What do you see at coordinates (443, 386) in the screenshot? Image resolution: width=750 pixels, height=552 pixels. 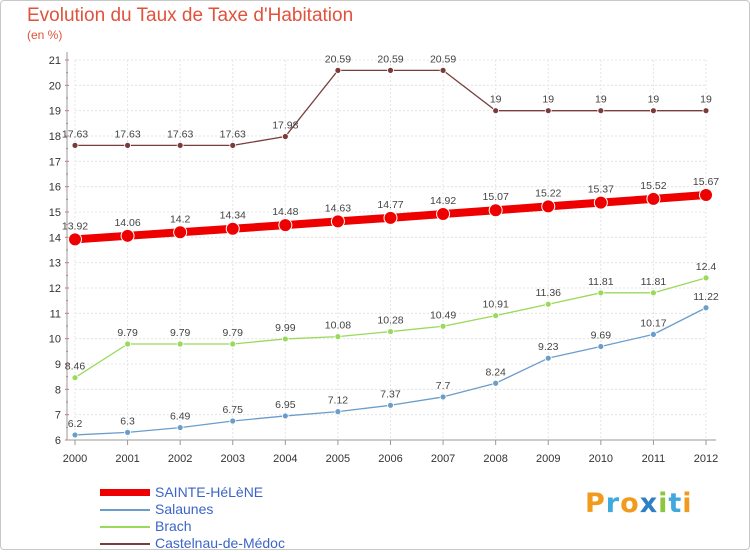 I see `data-label: 7.7` at bounding box center [443, 386].